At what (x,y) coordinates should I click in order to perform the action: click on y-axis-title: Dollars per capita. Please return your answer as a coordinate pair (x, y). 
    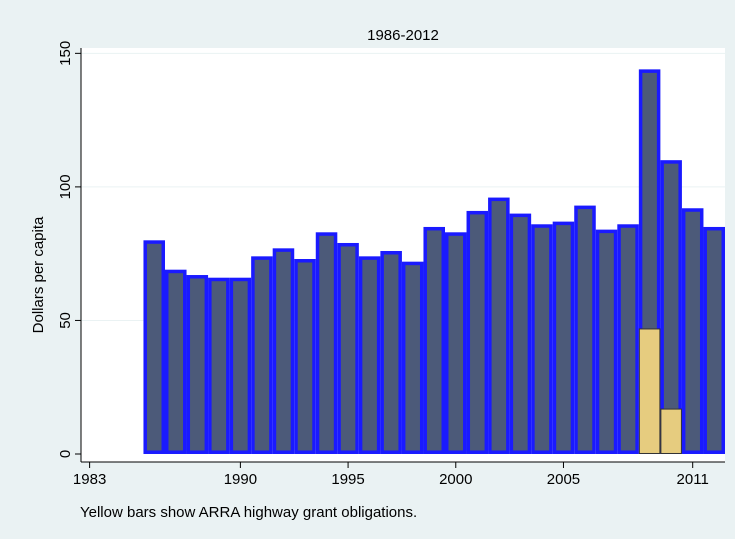
    Looking at the image, I should click on (38, 274).